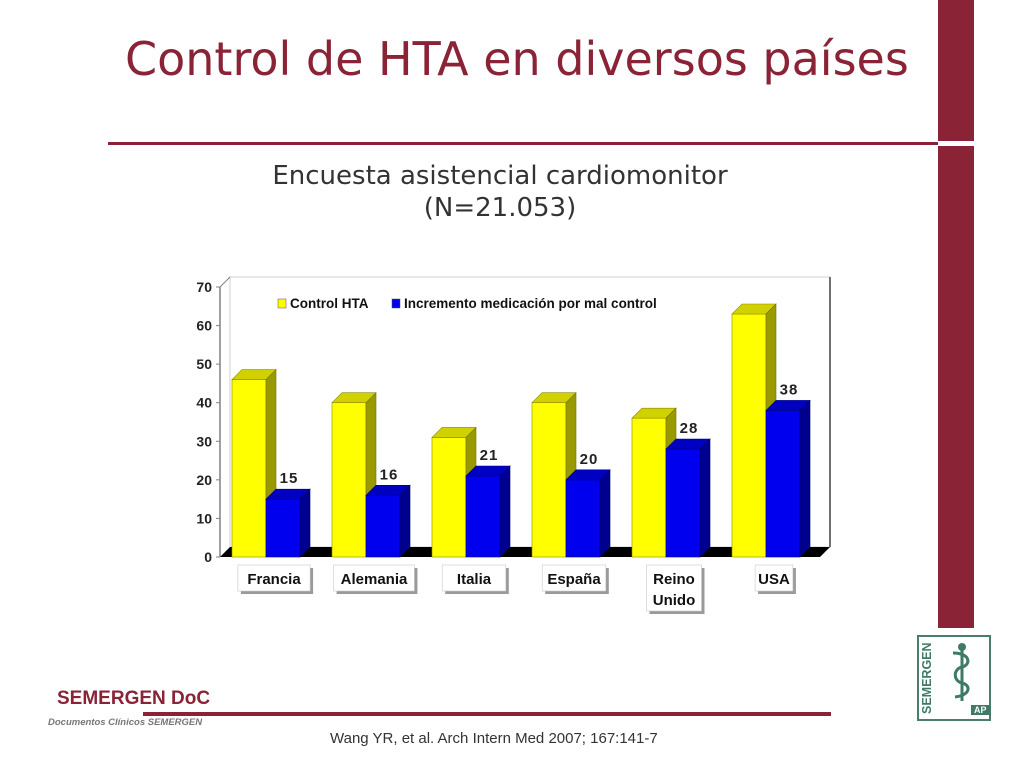 This screenshot has height=768, width=1024. Describe the element at coordinates (204, 518) in the screenshot. I see `y-tick-label: 10` at that location.